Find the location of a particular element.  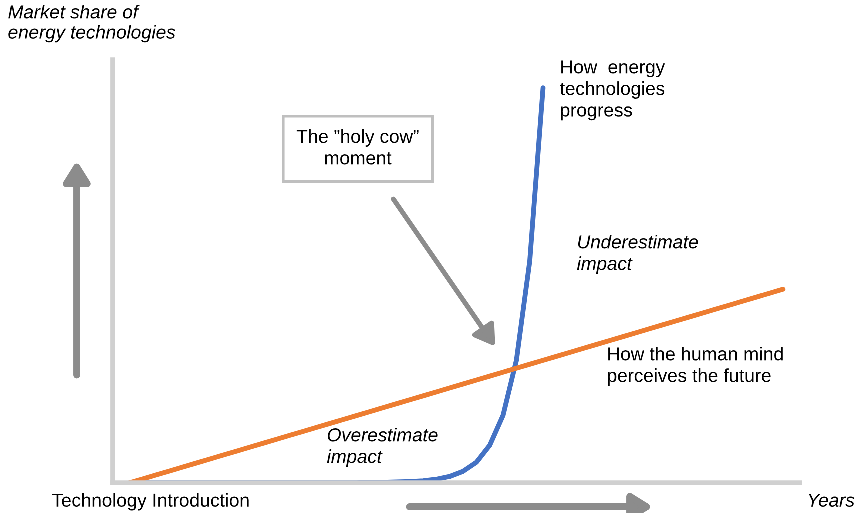

x-axis-title: Years is located at coordinates (832, 501).